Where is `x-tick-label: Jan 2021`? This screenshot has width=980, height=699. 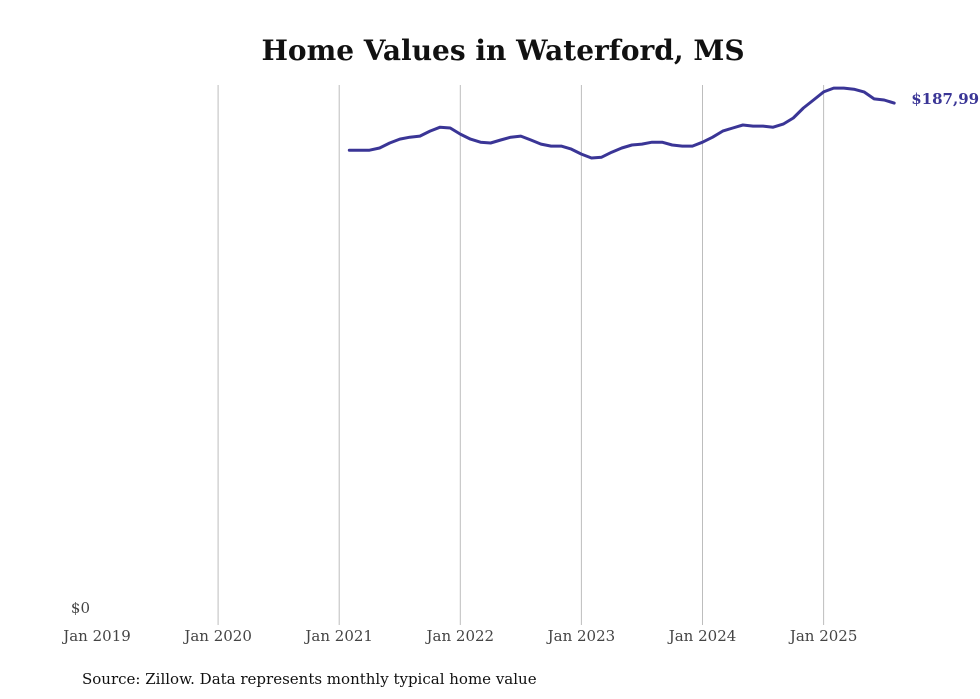 x-tick-label: Jan 2021 is located at coordinates (338, 636).